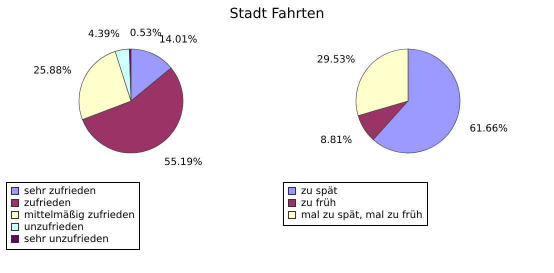 The image size is (554, 273). What do you see at coordinates (54, 227) in the screenshot?
I see `legend-label: unzufrieden` at bounding box center [54, 227].